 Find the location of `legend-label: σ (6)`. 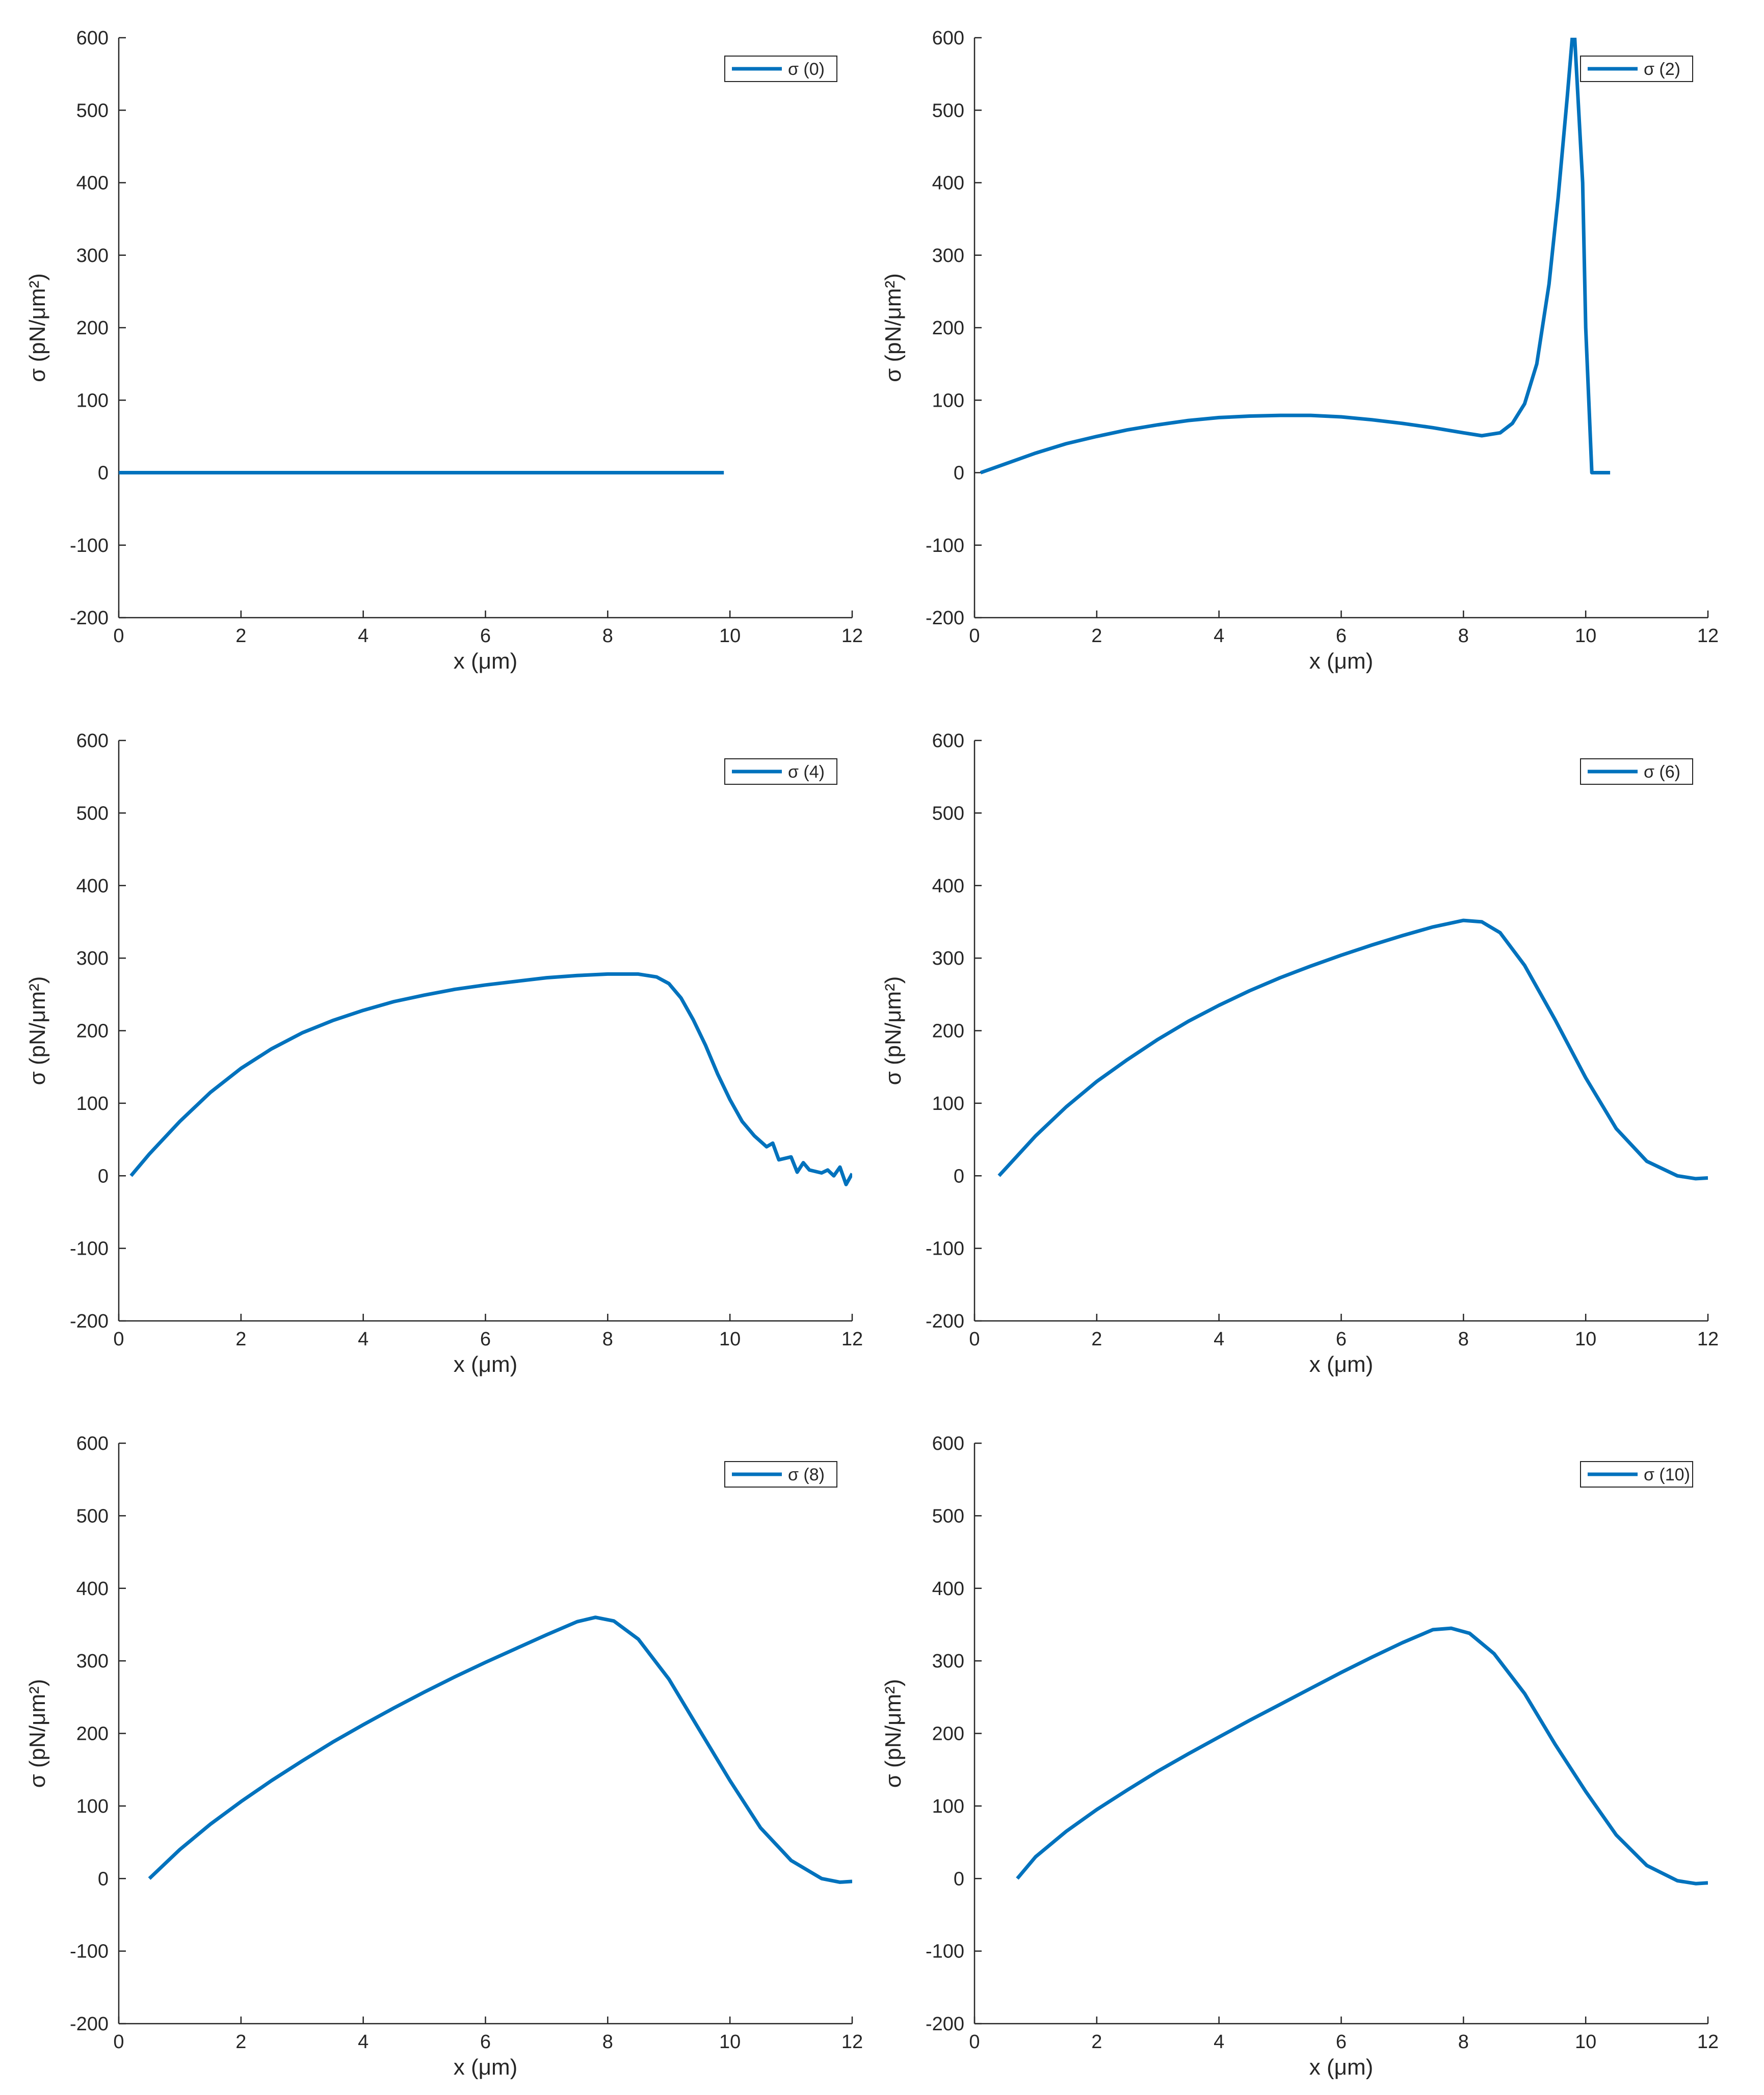

legend-label: σ (6) is located at coordinates (1662, 772).